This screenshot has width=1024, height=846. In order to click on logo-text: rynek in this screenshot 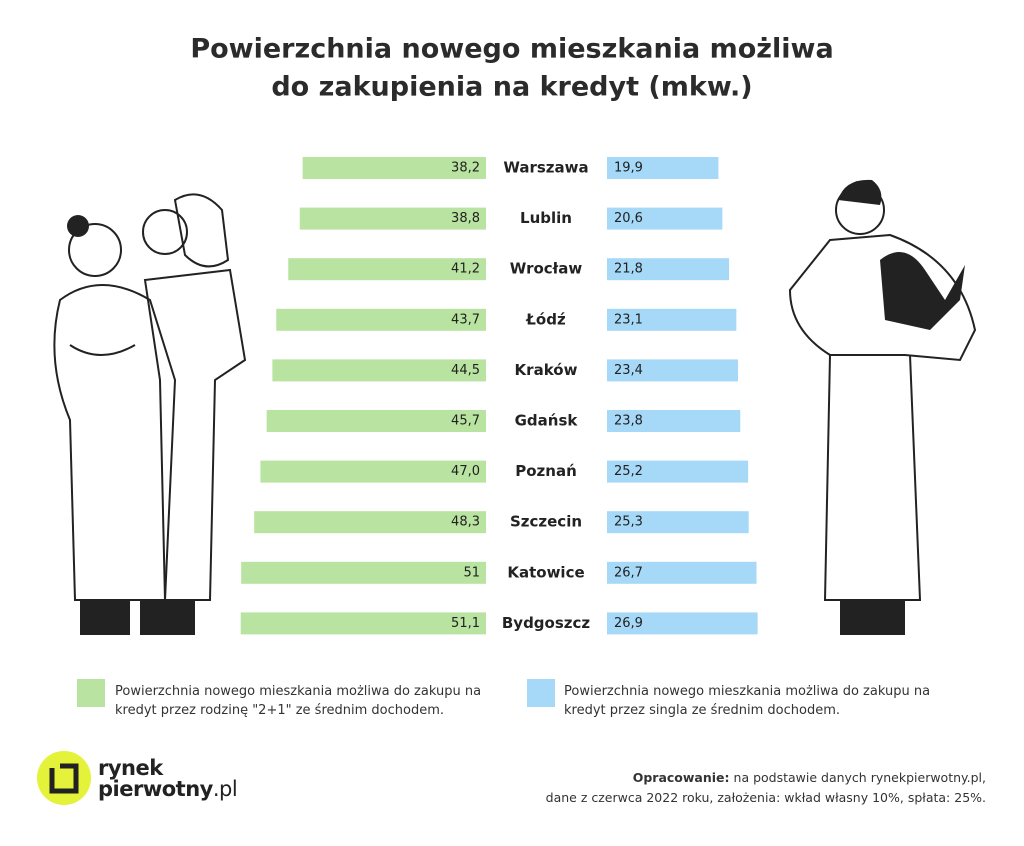, I will do `click(130, 768)`.